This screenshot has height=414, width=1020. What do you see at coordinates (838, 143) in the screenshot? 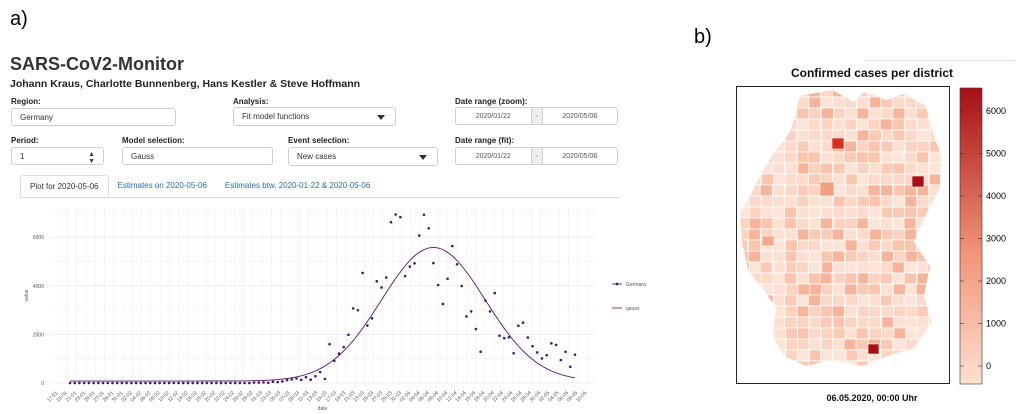
I see `district-hamburg` at bounding box center [838, 143].